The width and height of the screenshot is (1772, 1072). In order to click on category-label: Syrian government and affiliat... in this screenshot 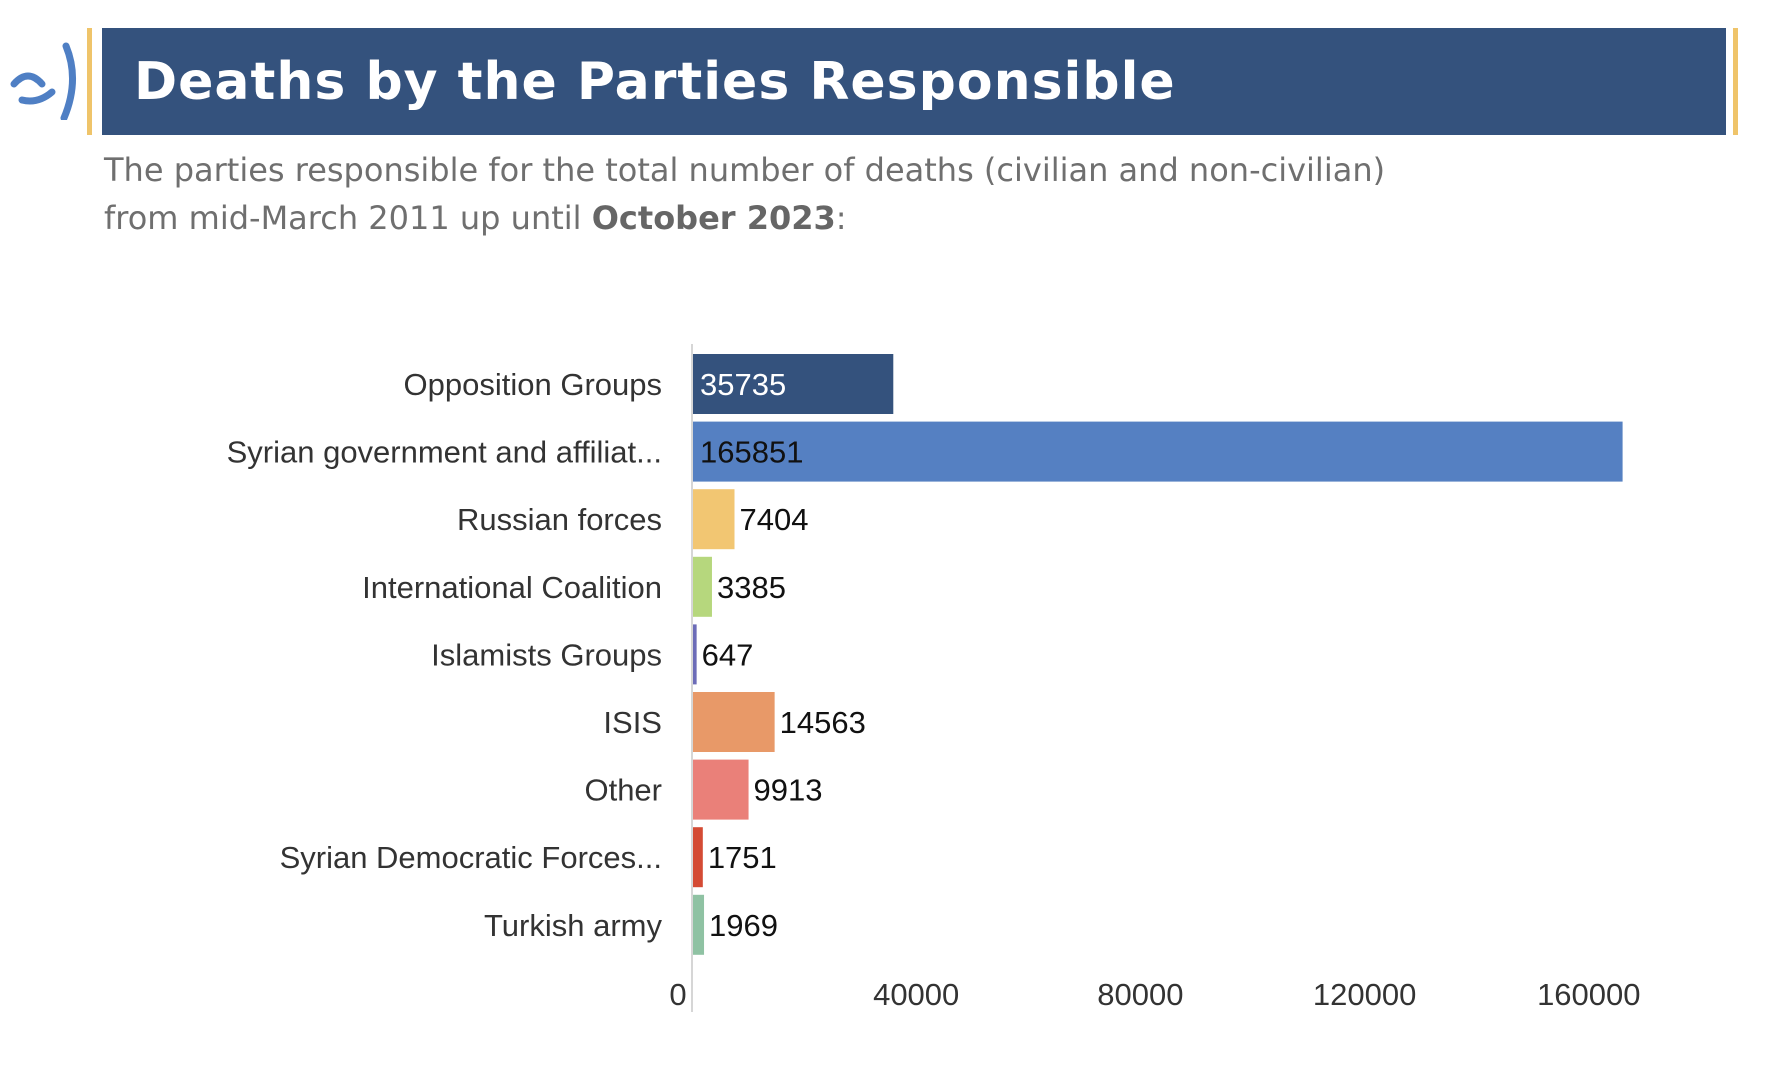, I will do `click(444, 452)`.